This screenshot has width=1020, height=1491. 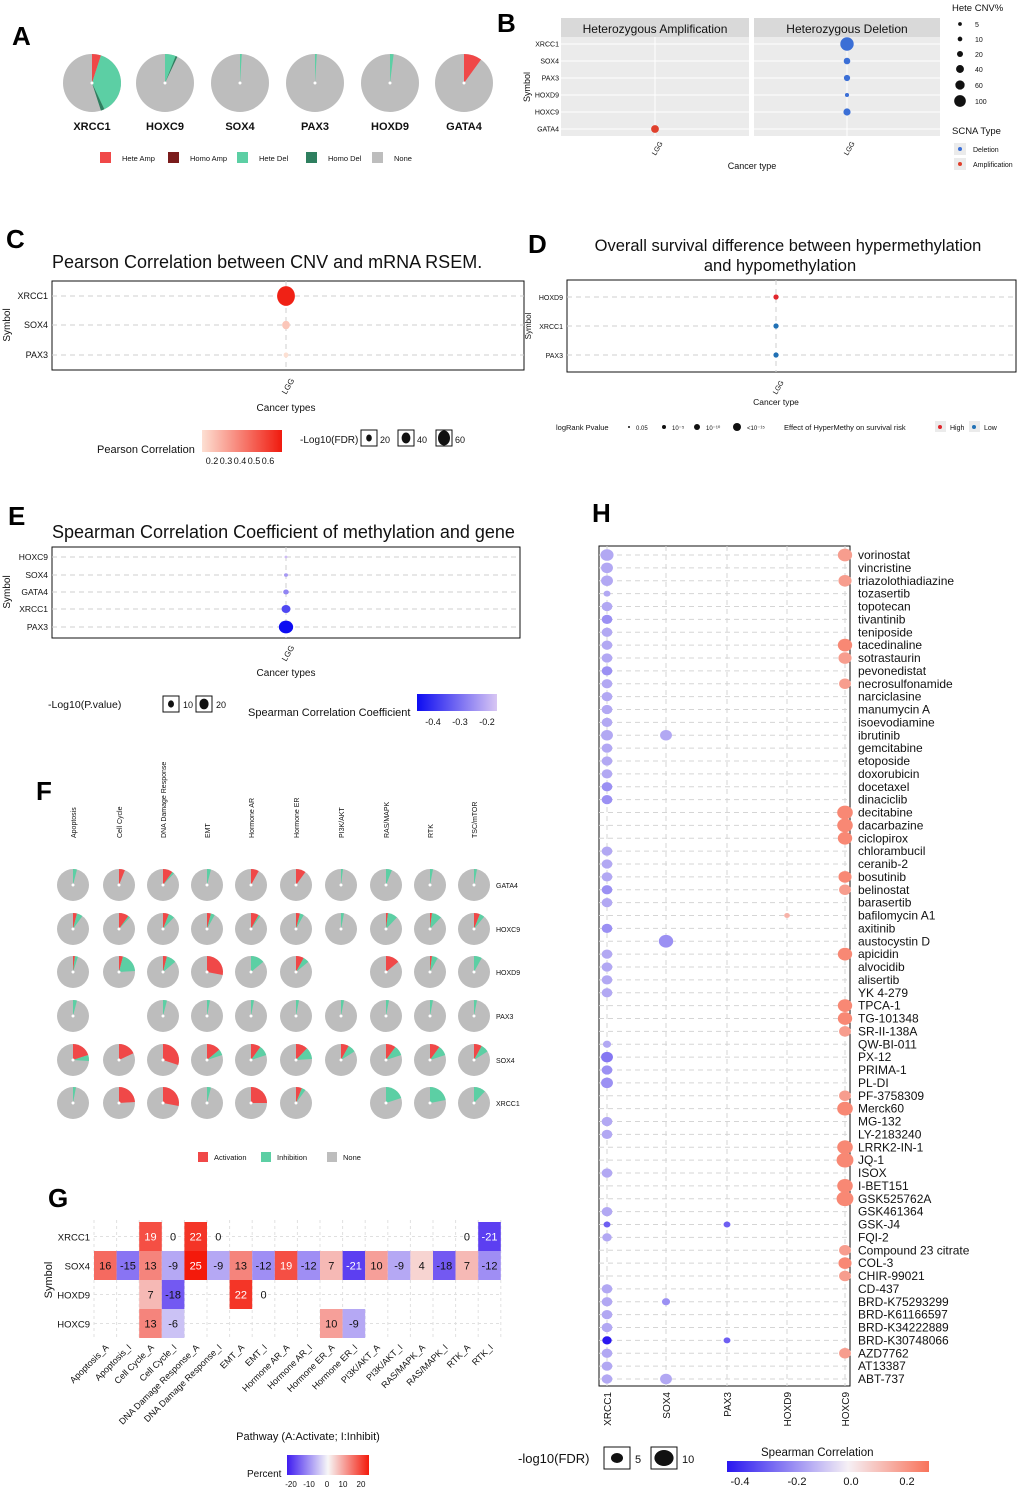 I want to click on heatmap-value: 13, so click(x=150, y=1267).